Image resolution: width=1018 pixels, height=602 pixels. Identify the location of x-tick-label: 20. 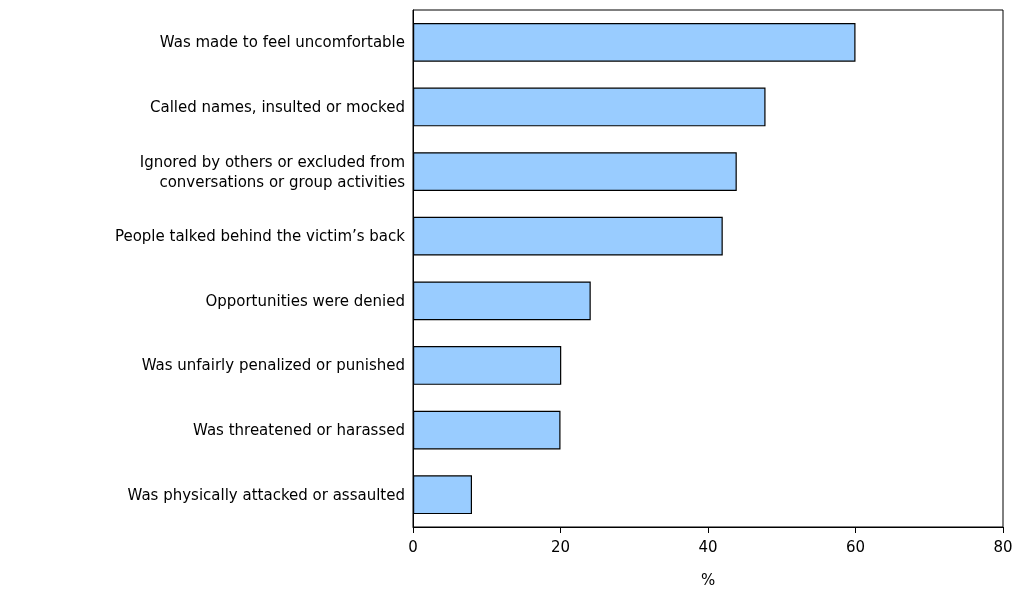
(560, 546).